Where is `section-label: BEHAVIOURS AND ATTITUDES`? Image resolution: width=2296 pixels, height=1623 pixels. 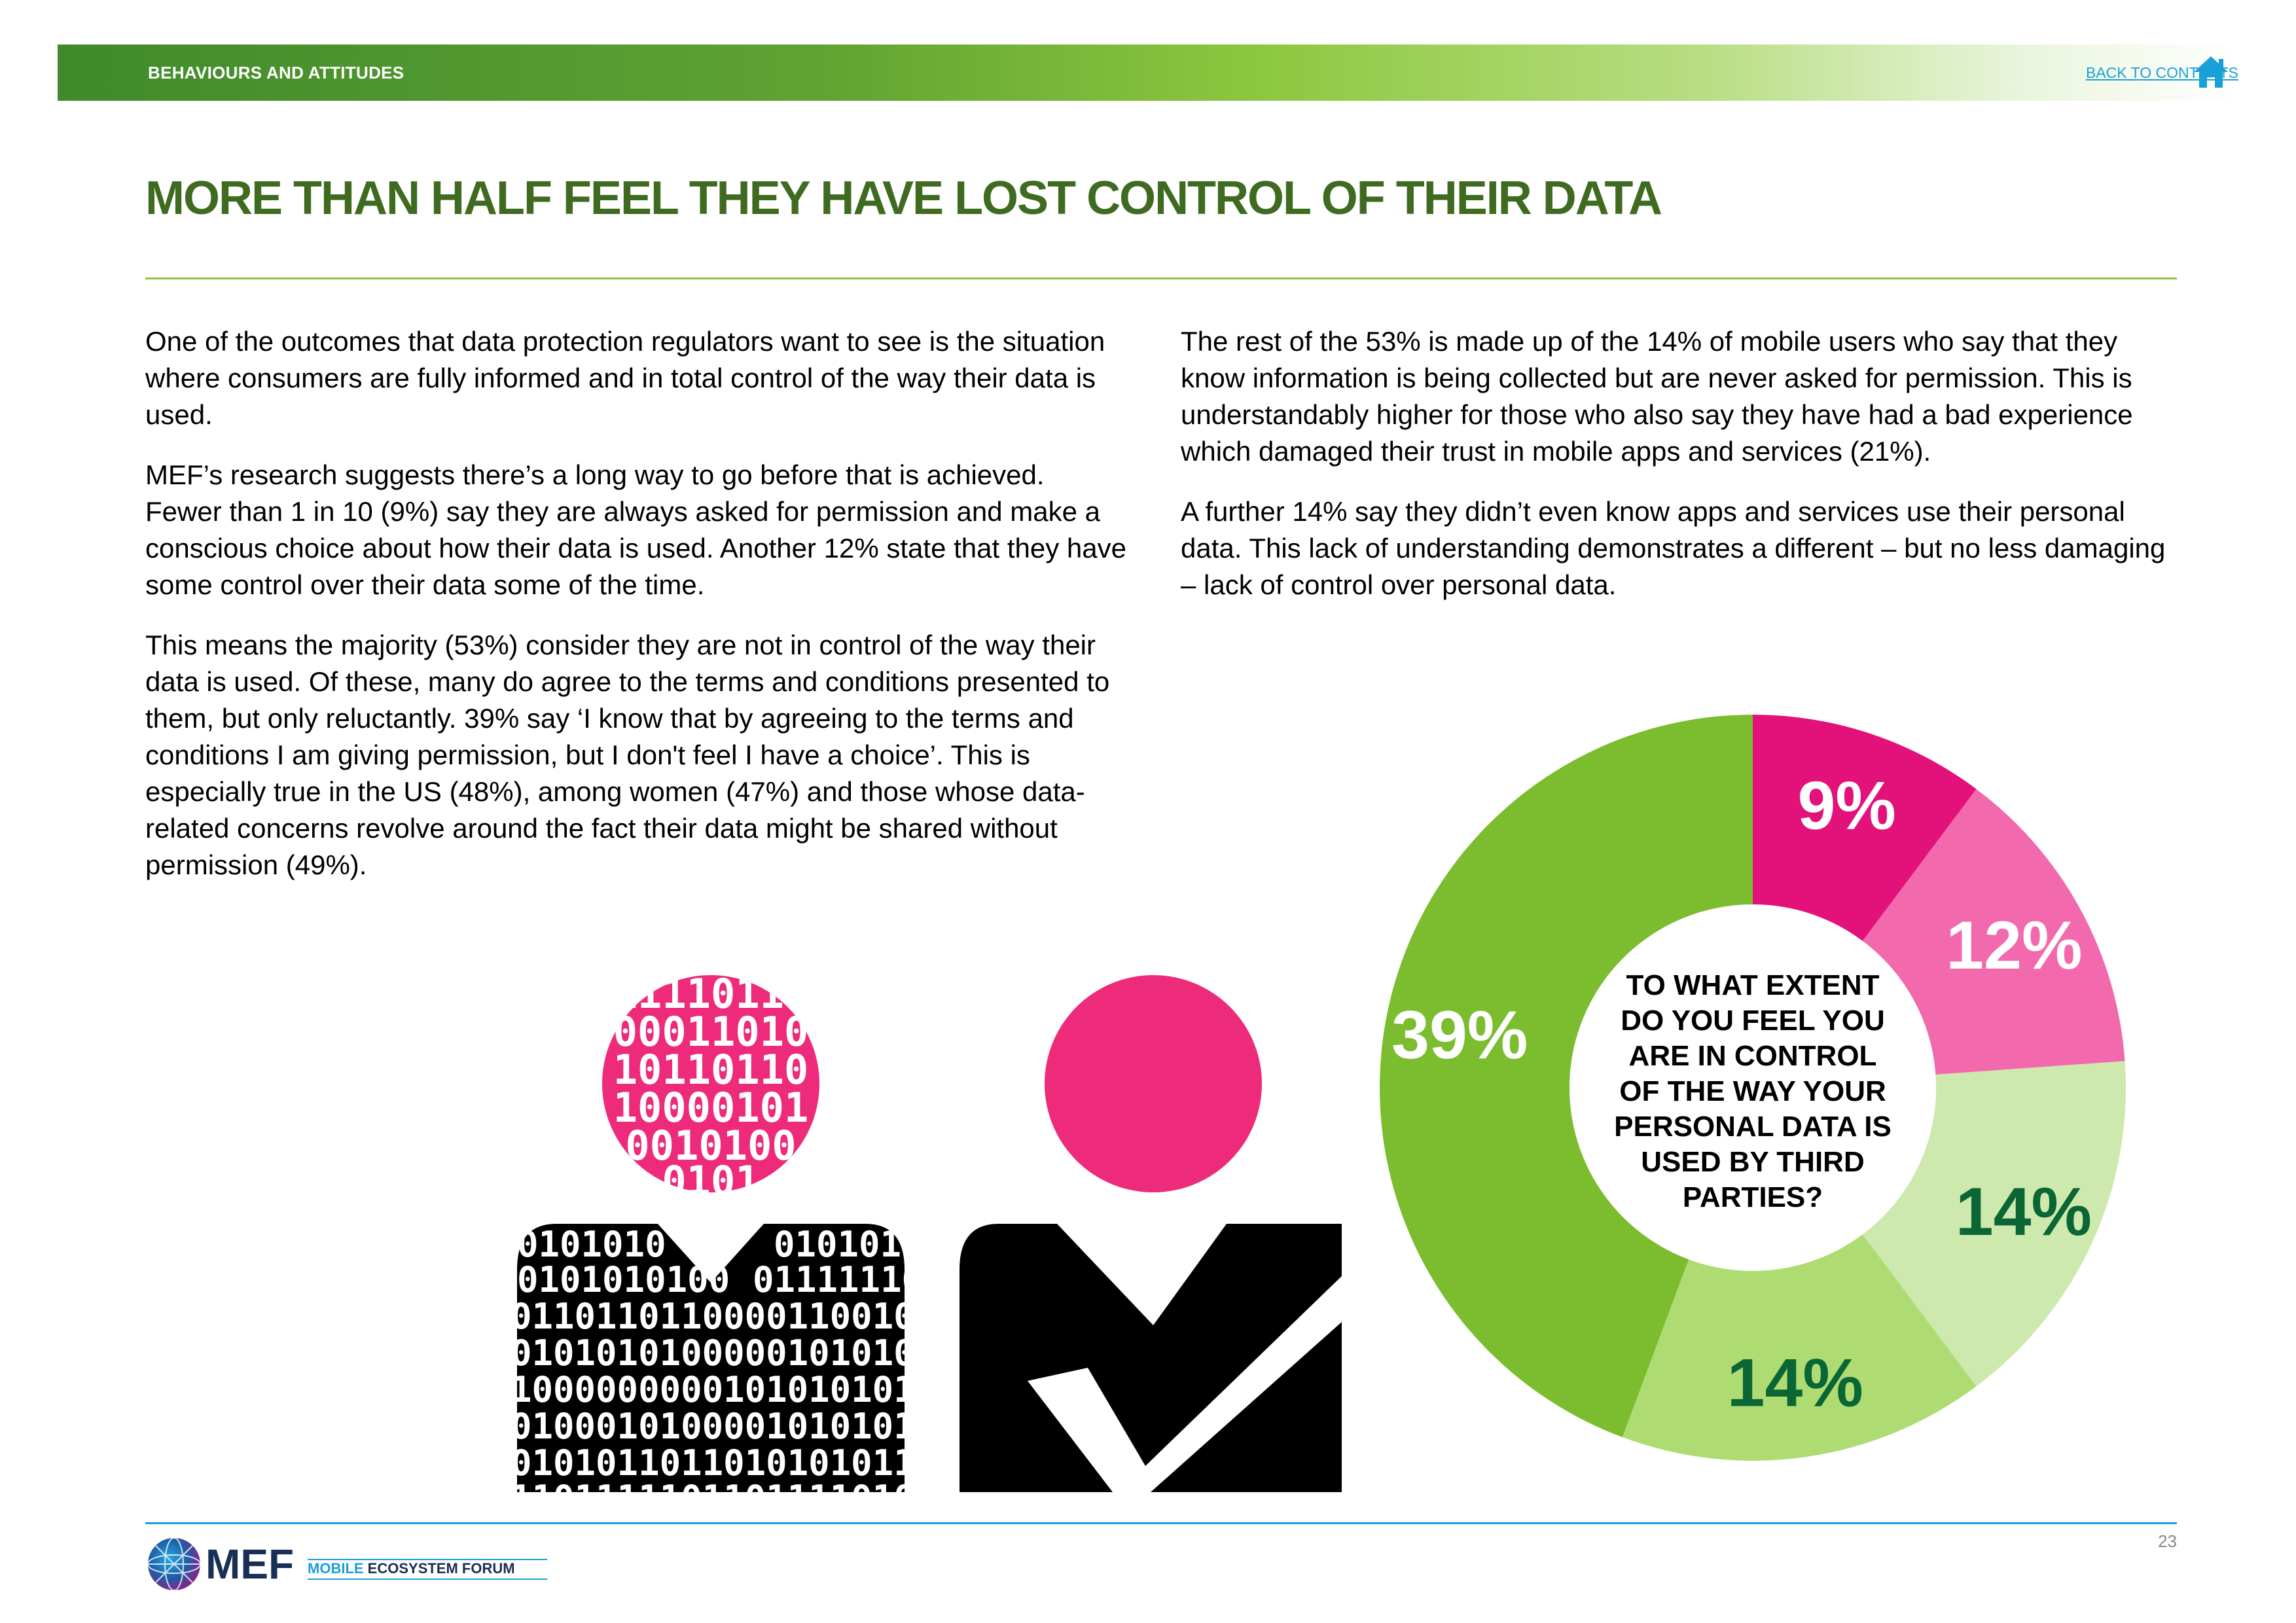
section-label: BEHAVIOURS AND ATTITUDES is located at coordinates (276, 72).